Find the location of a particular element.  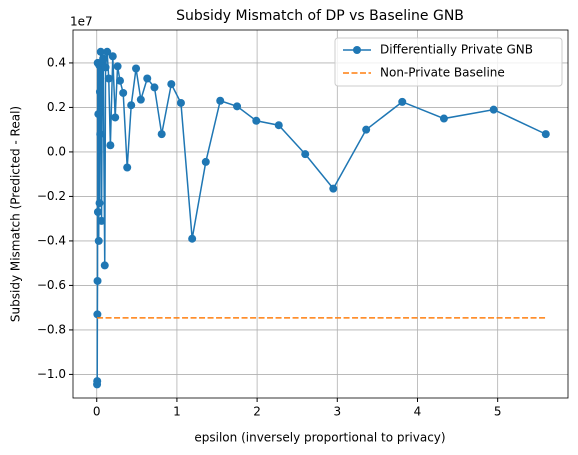

x-tick-label: 2 is located at coordinates (257, 412).